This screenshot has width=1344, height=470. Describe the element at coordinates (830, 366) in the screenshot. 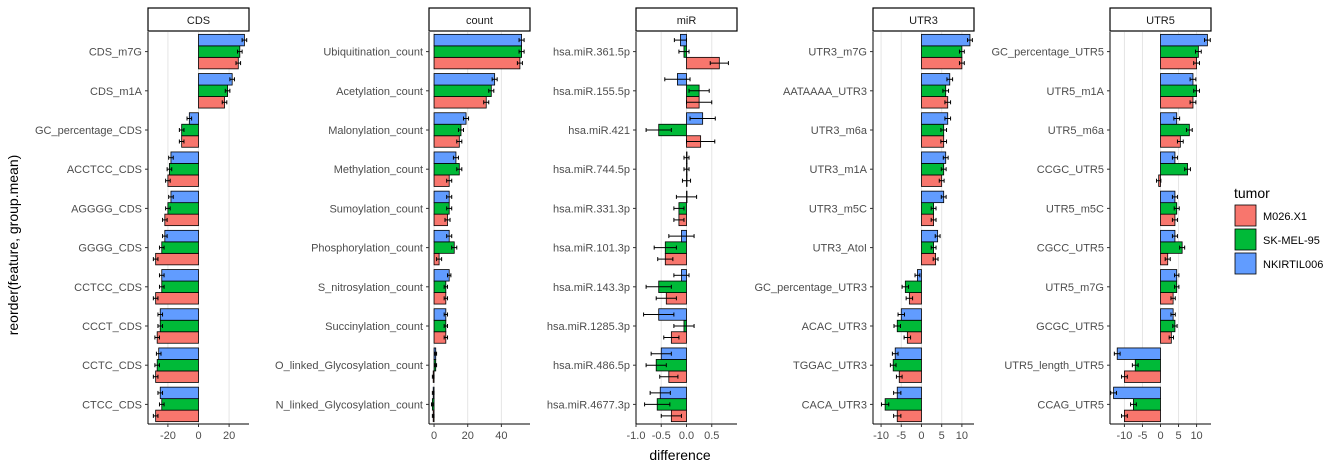

I see `y-tick-label: TGGAC_UTR3` at that location.